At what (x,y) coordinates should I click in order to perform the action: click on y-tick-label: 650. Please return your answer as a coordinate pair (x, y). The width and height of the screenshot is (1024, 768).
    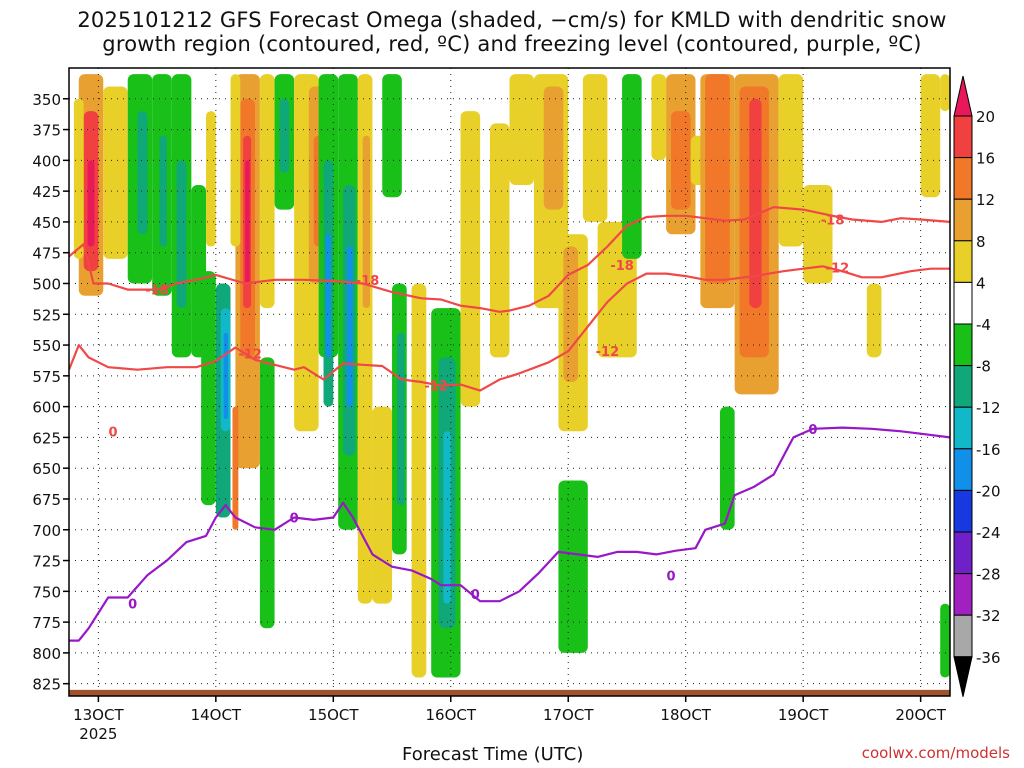
    Looking at the image, I should click on (46, 469).